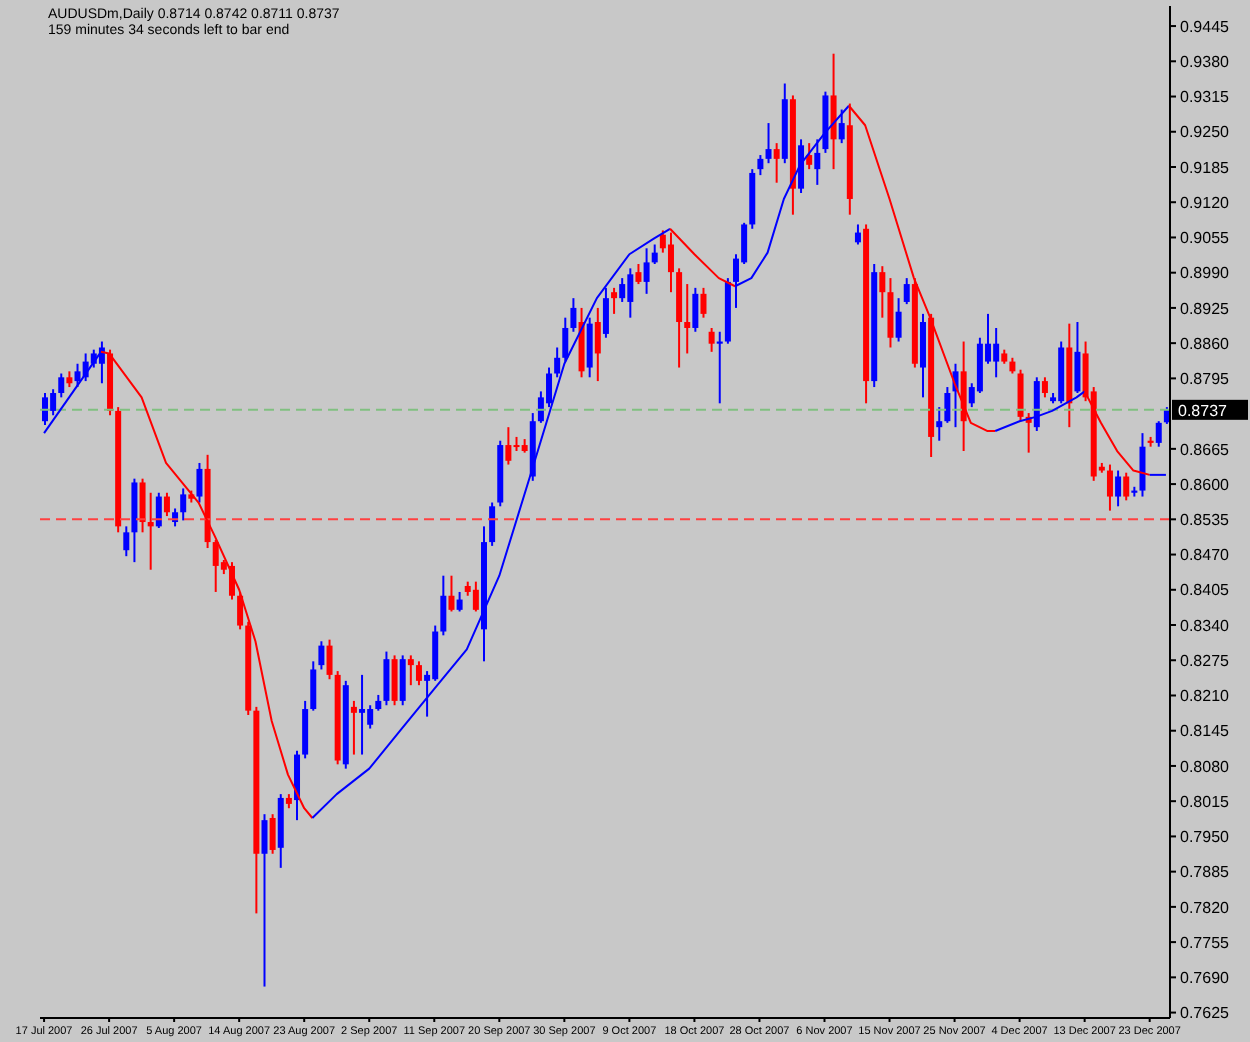 The image size is (1250, 1042). Describe the element at coordinates (1205, 872) in the screenshot. I see `y-tick-label: 0.7885` at that location.